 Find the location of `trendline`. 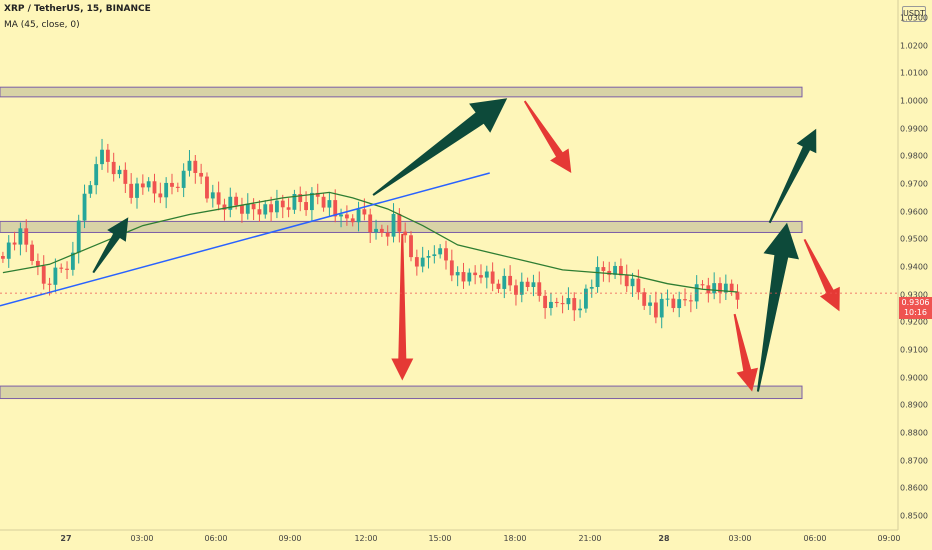

trendline is located at coordinates (245, 239).